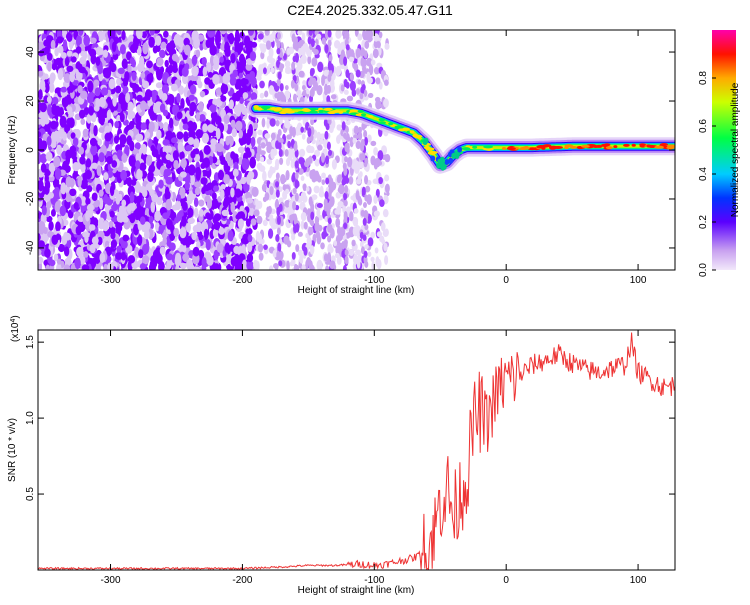 This screenshot has width=750, height=605. What do you see at coordinates (703, 222) in the screenshot?
I see `colorbar-tick-label: 0.2` at bounding box center [703, 222].